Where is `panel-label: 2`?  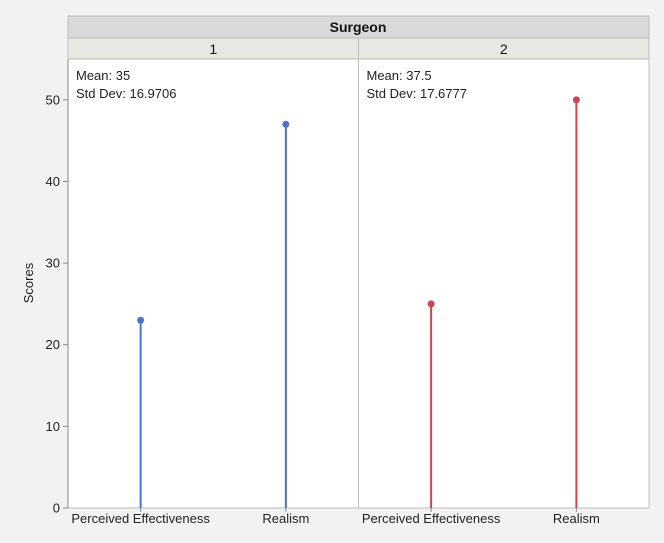 panel-label: 2 is located at coordinates (504, 49).